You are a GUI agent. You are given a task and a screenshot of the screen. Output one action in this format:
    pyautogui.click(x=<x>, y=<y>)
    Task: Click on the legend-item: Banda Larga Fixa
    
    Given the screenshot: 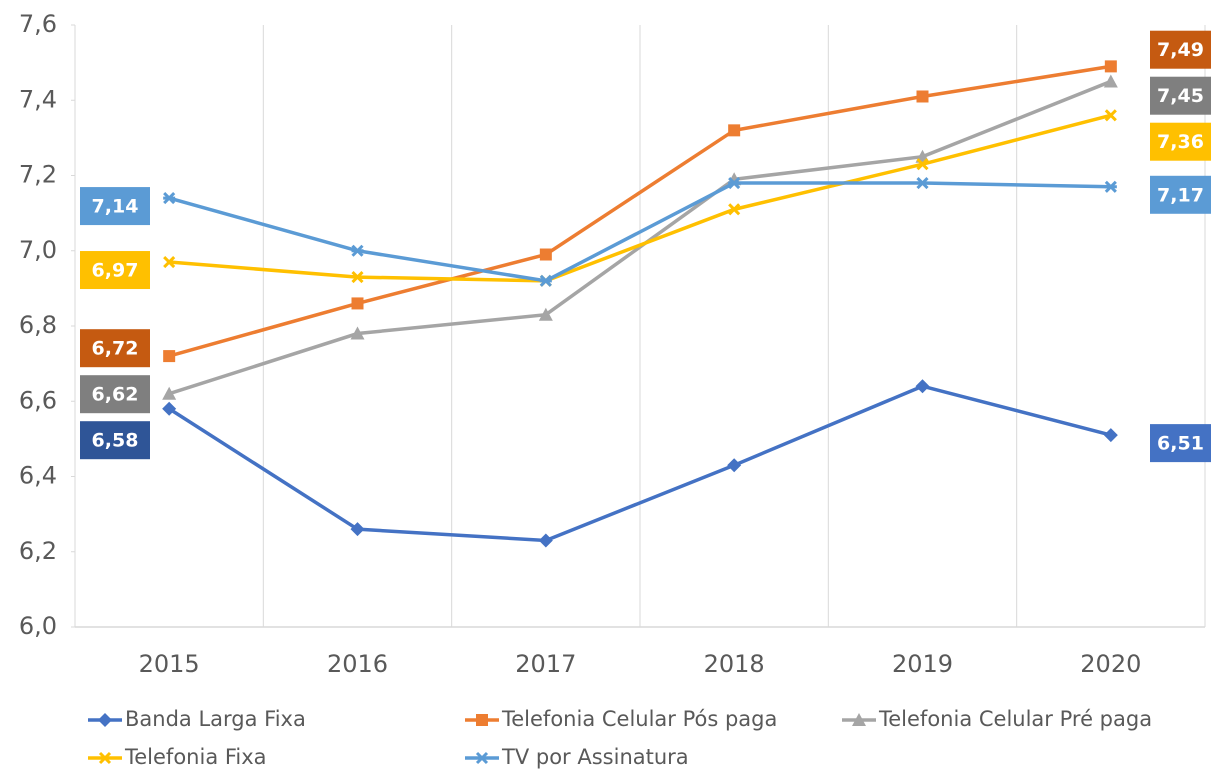 What is the action you would take?
    pyautogui.click(x=197, y=719)
    